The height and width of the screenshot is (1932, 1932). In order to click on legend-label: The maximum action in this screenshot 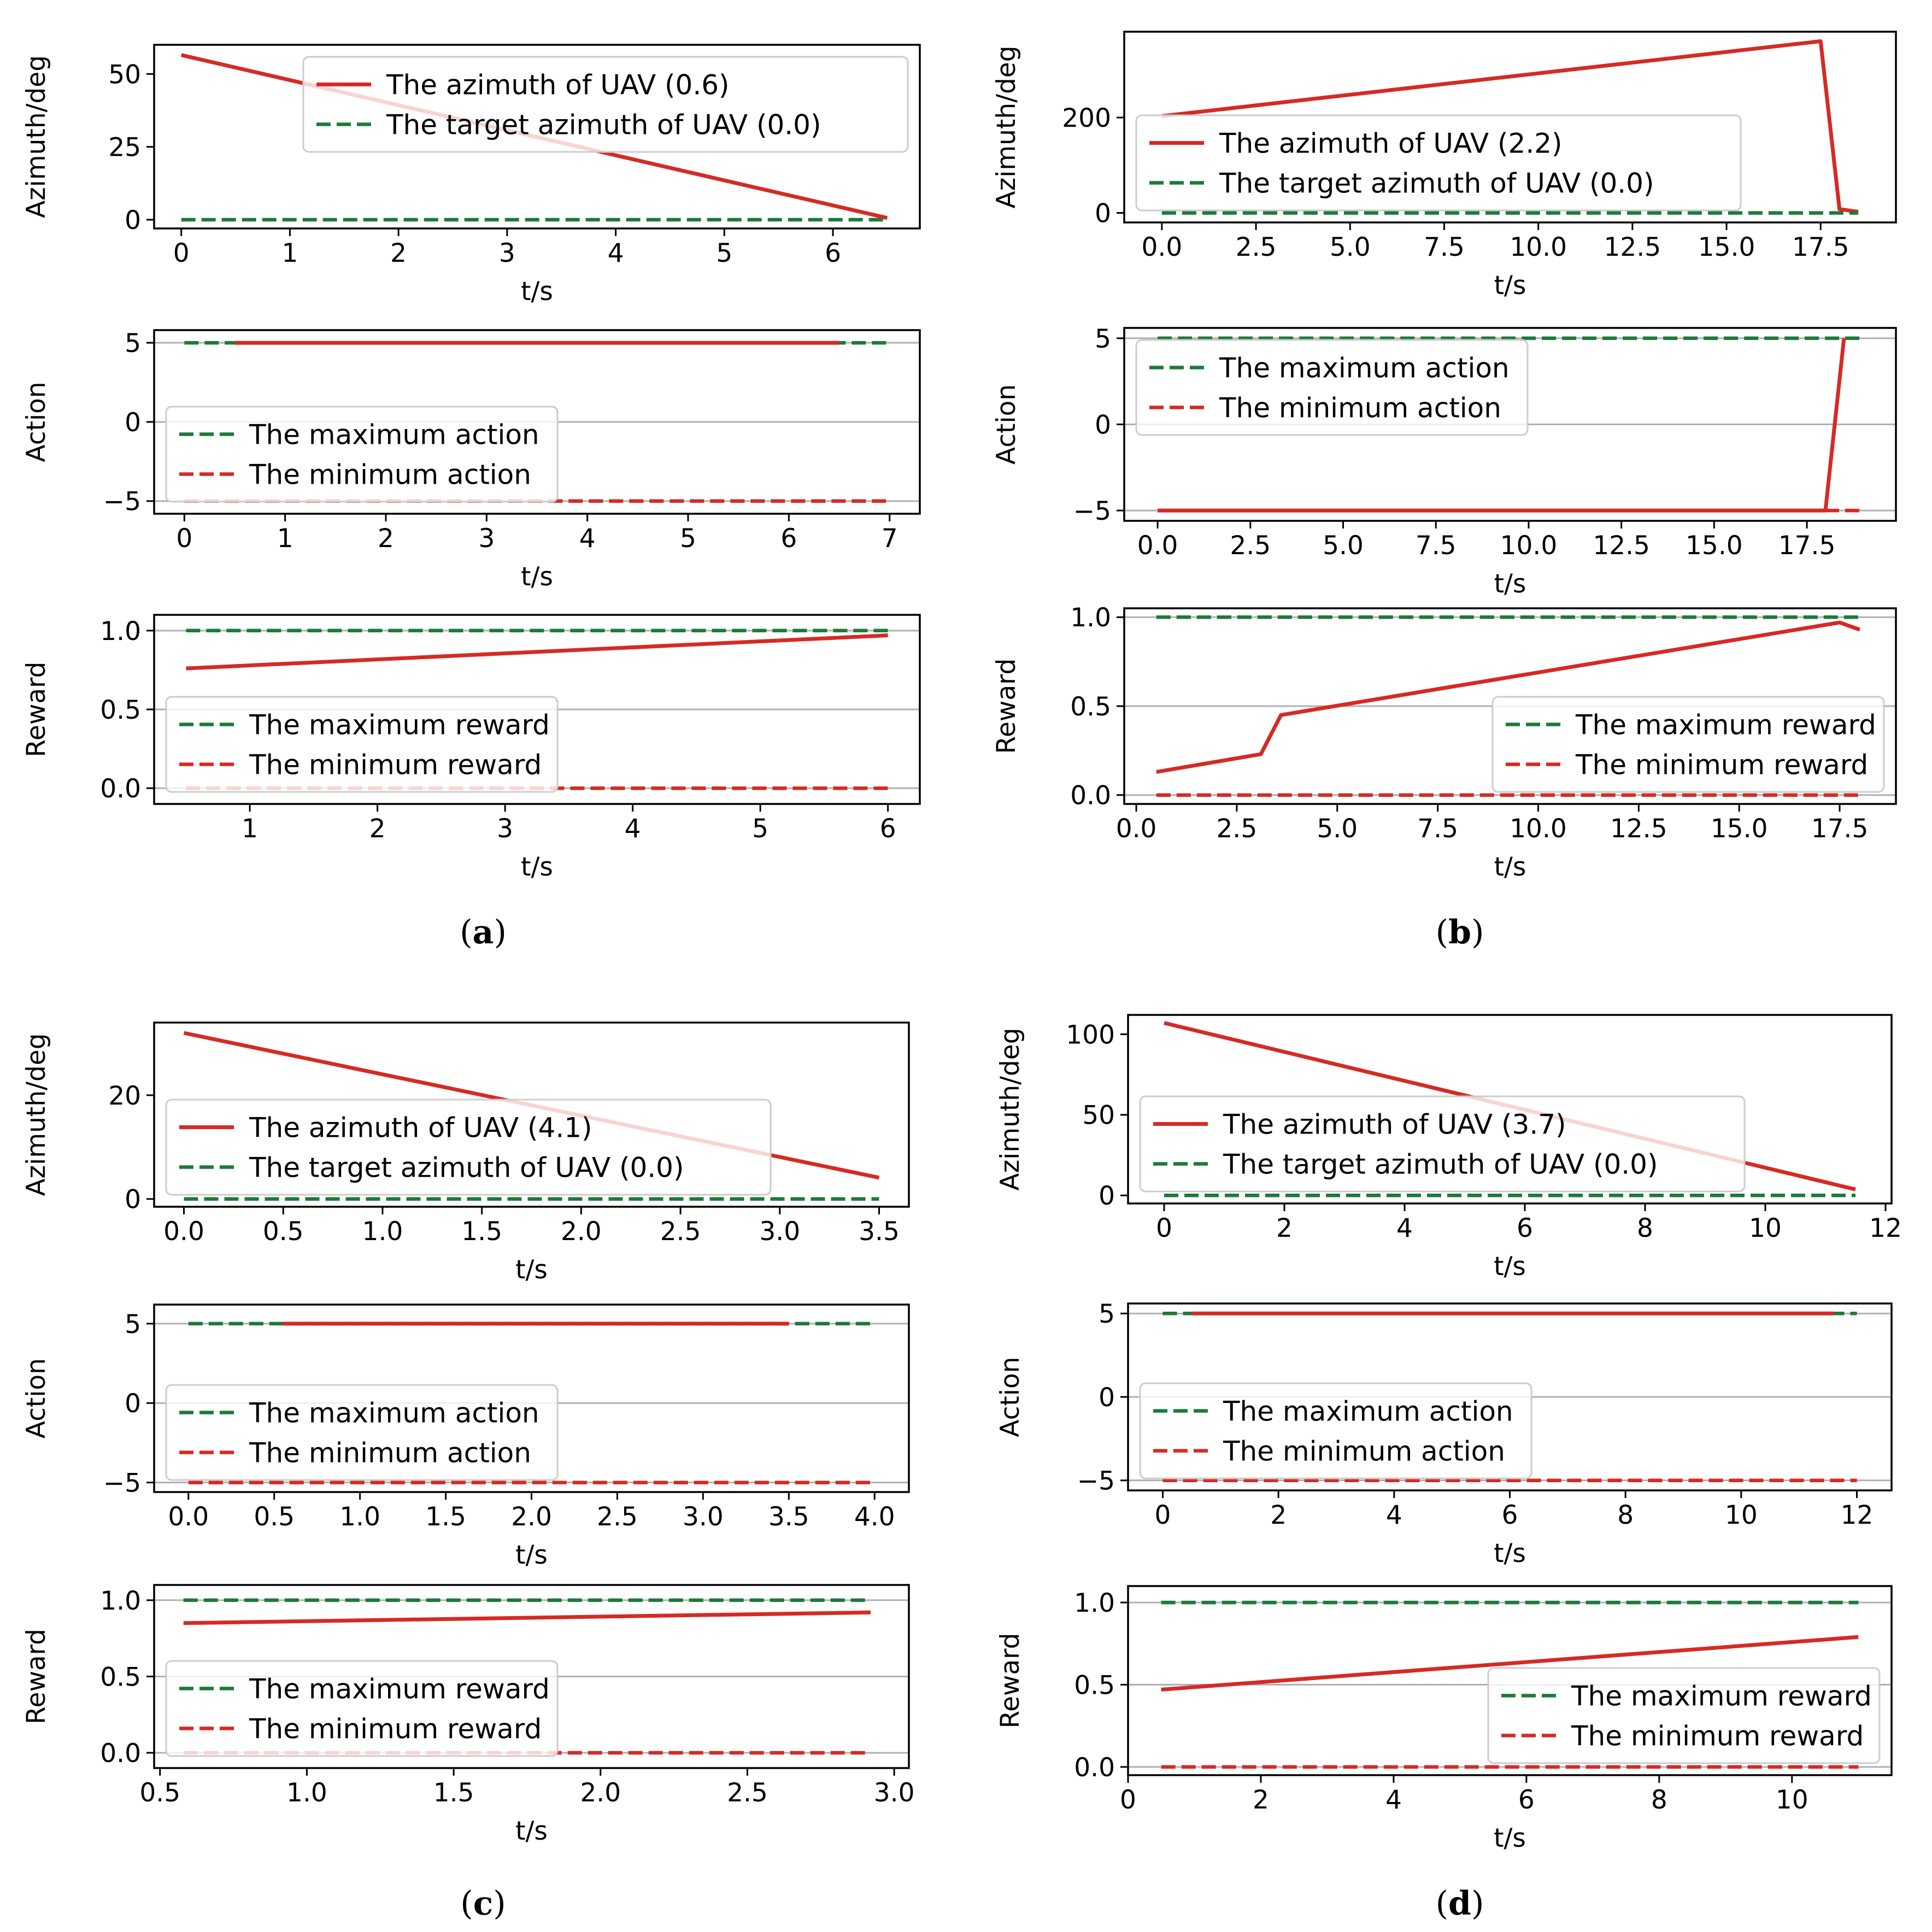, I will do `click(394, 1413)`.